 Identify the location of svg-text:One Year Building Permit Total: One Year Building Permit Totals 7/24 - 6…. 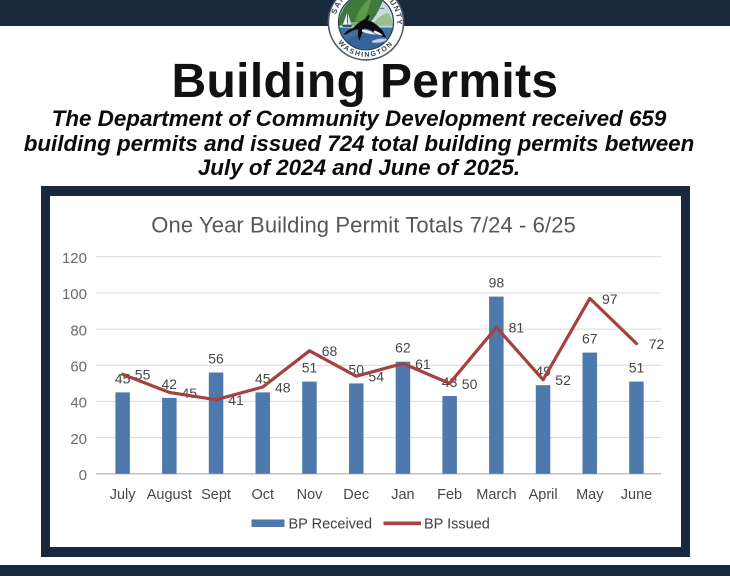
(363, 224).